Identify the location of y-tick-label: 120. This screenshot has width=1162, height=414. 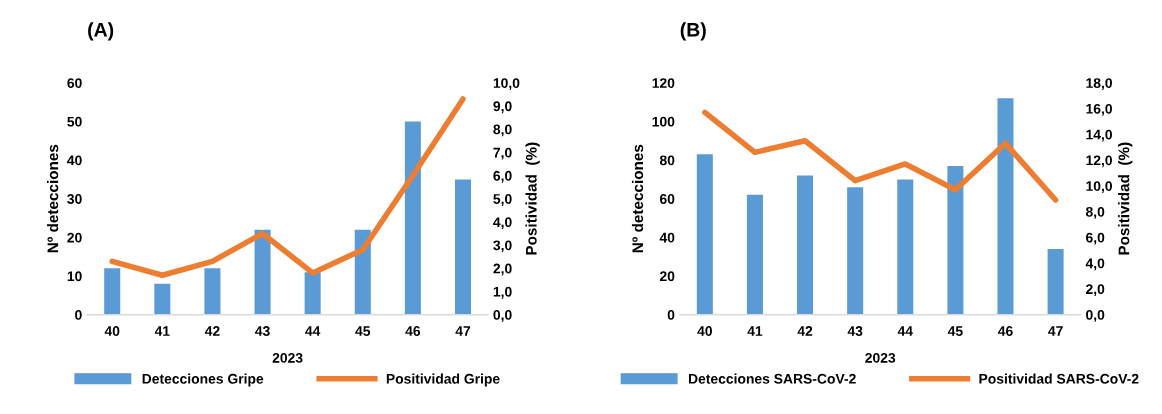
(663, 83).